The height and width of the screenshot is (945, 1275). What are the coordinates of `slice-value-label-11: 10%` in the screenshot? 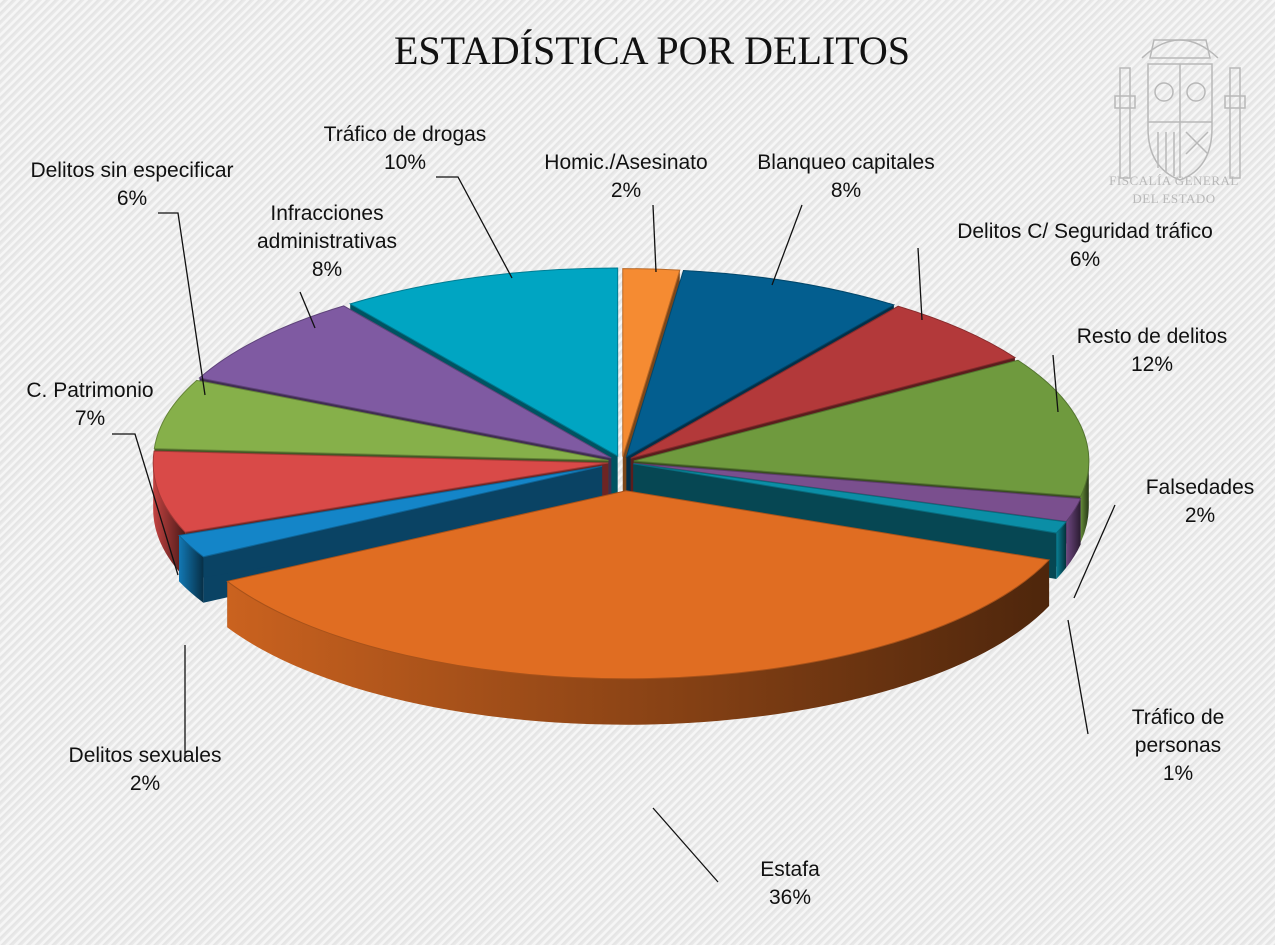 It's located at (405, 162).